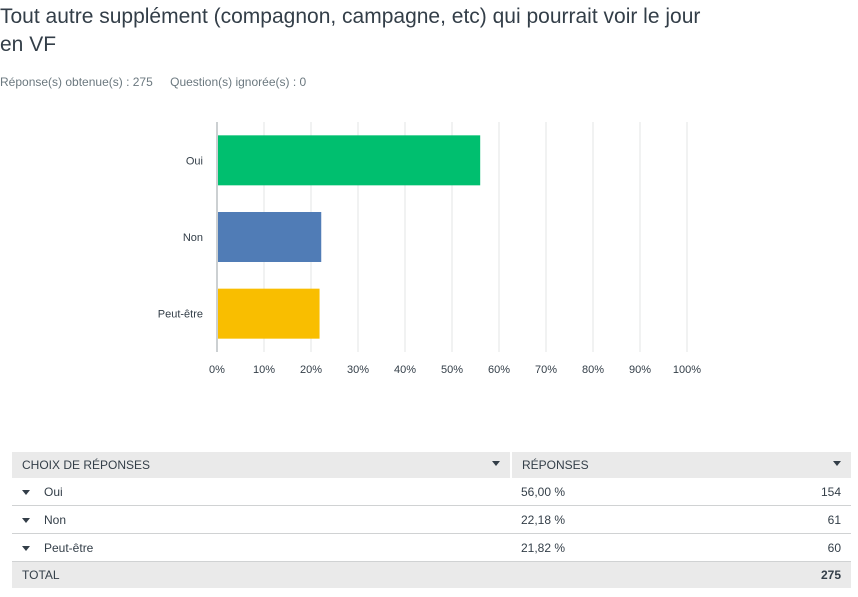  I want to click on choice-cell: Oui, so click(261, 492).